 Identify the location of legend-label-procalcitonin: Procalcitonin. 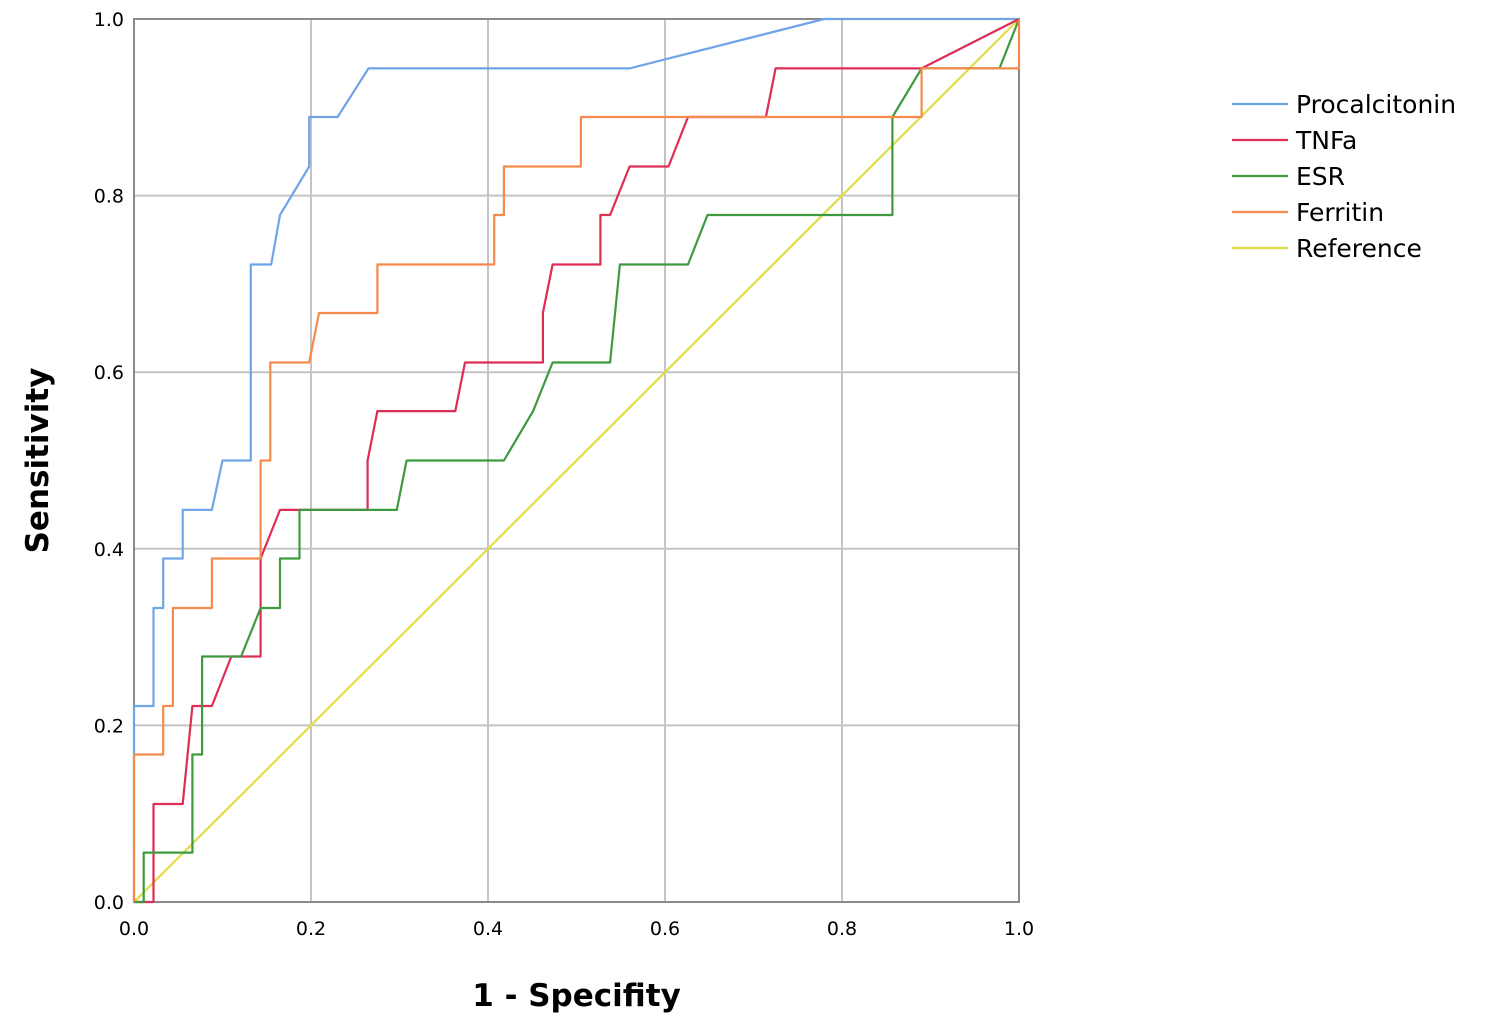
(1376, 104).